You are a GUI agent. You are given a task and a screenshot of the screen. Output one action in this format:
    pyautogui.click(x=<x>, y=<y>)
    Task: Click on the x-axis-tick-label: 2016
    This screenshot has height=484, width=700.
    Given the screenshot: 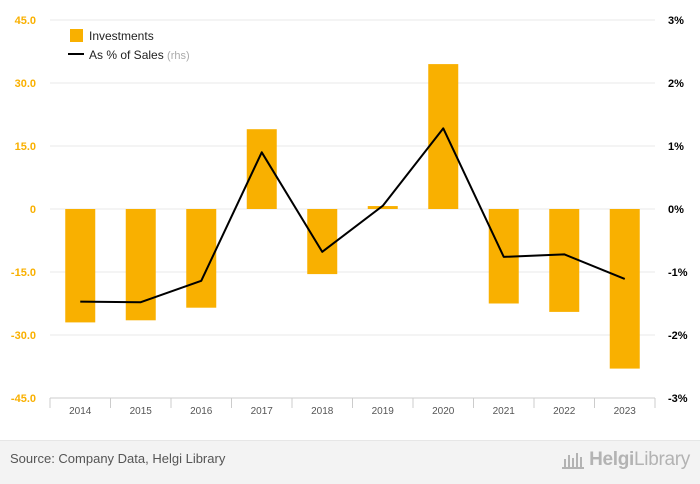 What is the action you would take?
    pyautogui.click(x=201, y=411)
    